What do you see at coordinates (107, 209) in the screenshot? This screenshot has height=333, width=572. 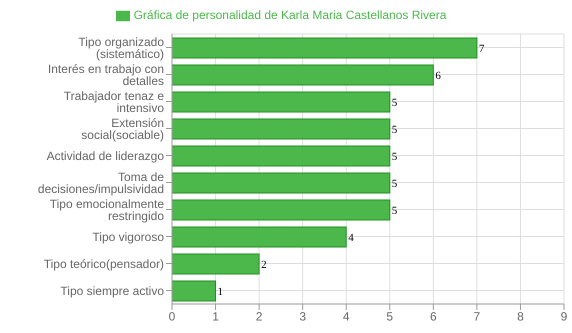 I see `y-tick-label: Tipo emocionalmente restringido` at bounding box center [107, 209].